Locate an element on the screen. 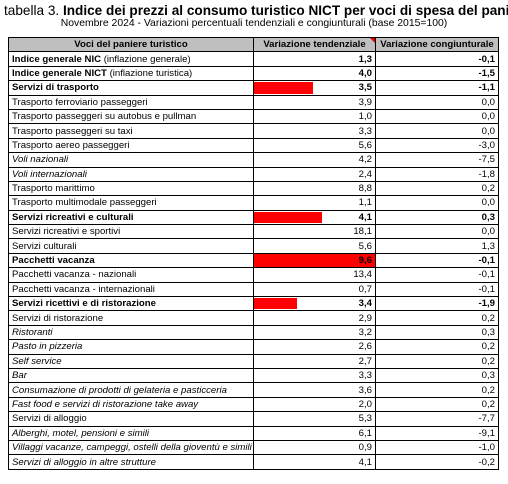  variazione-tendenziale-cell: 5,6 is located at coordinates (314, 246).